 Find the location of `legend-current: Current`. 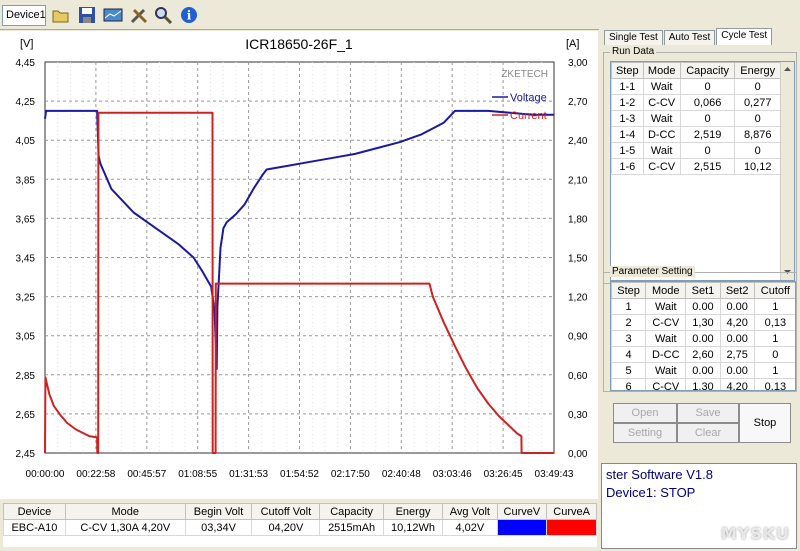

legend-current: Current is located at coordinates (528, 116).